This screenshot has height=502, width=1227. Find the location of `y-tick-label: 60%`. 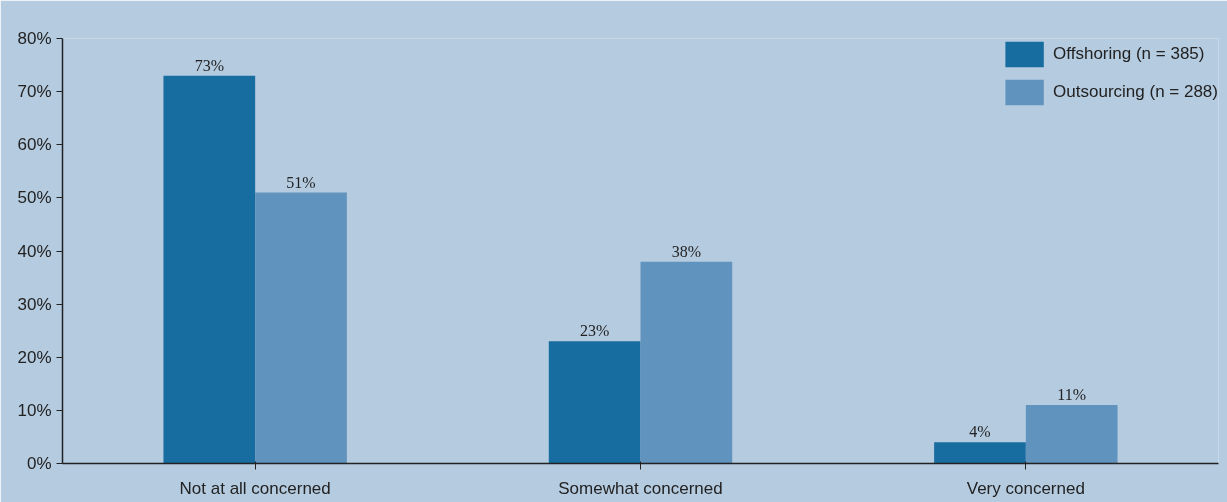

y-tick-label: 60% is located at coordinates (34, 145).